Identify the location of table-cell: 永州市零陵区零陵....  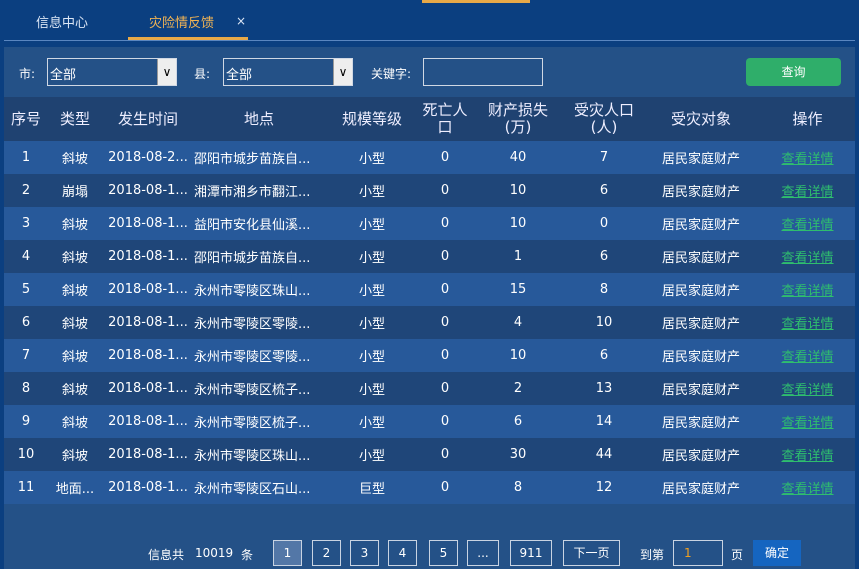
(259, 322).